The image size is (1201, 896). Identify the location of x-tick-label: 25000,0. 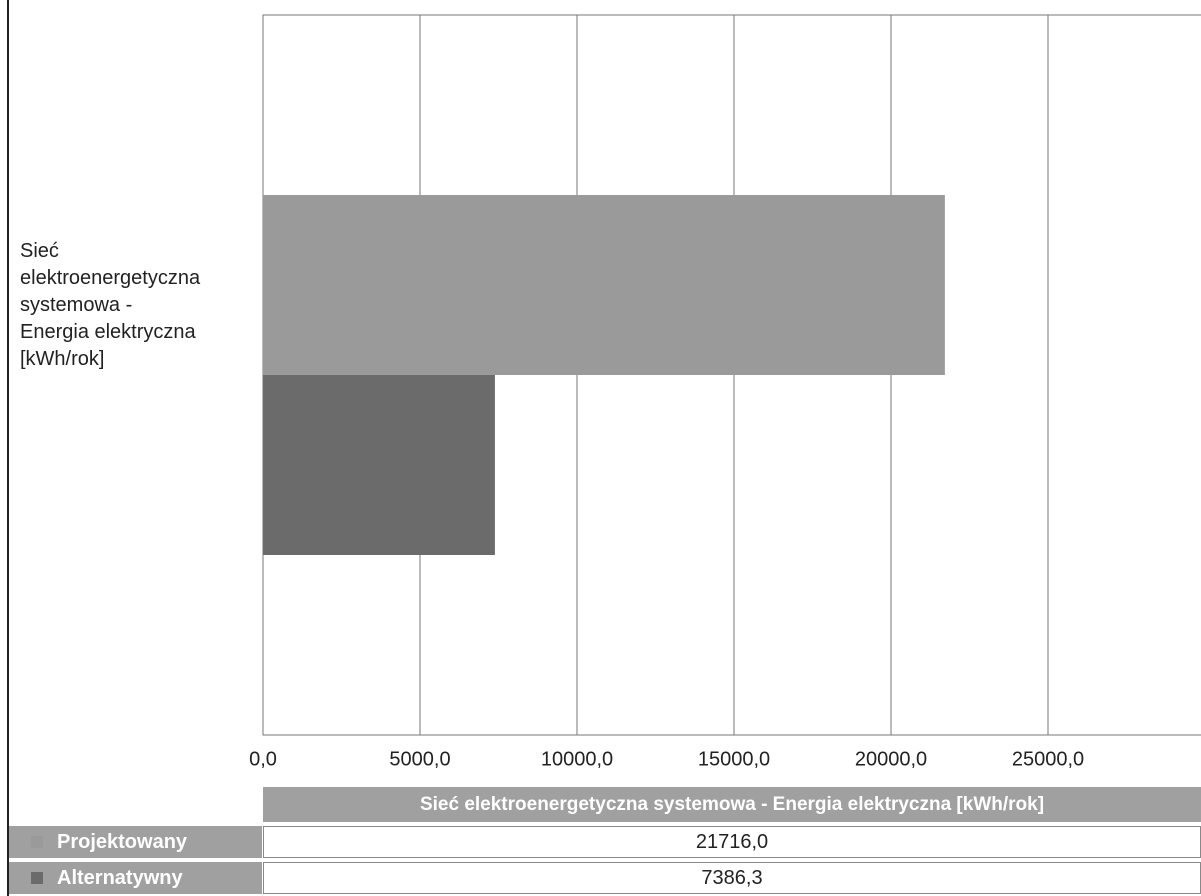
(1048, 759).